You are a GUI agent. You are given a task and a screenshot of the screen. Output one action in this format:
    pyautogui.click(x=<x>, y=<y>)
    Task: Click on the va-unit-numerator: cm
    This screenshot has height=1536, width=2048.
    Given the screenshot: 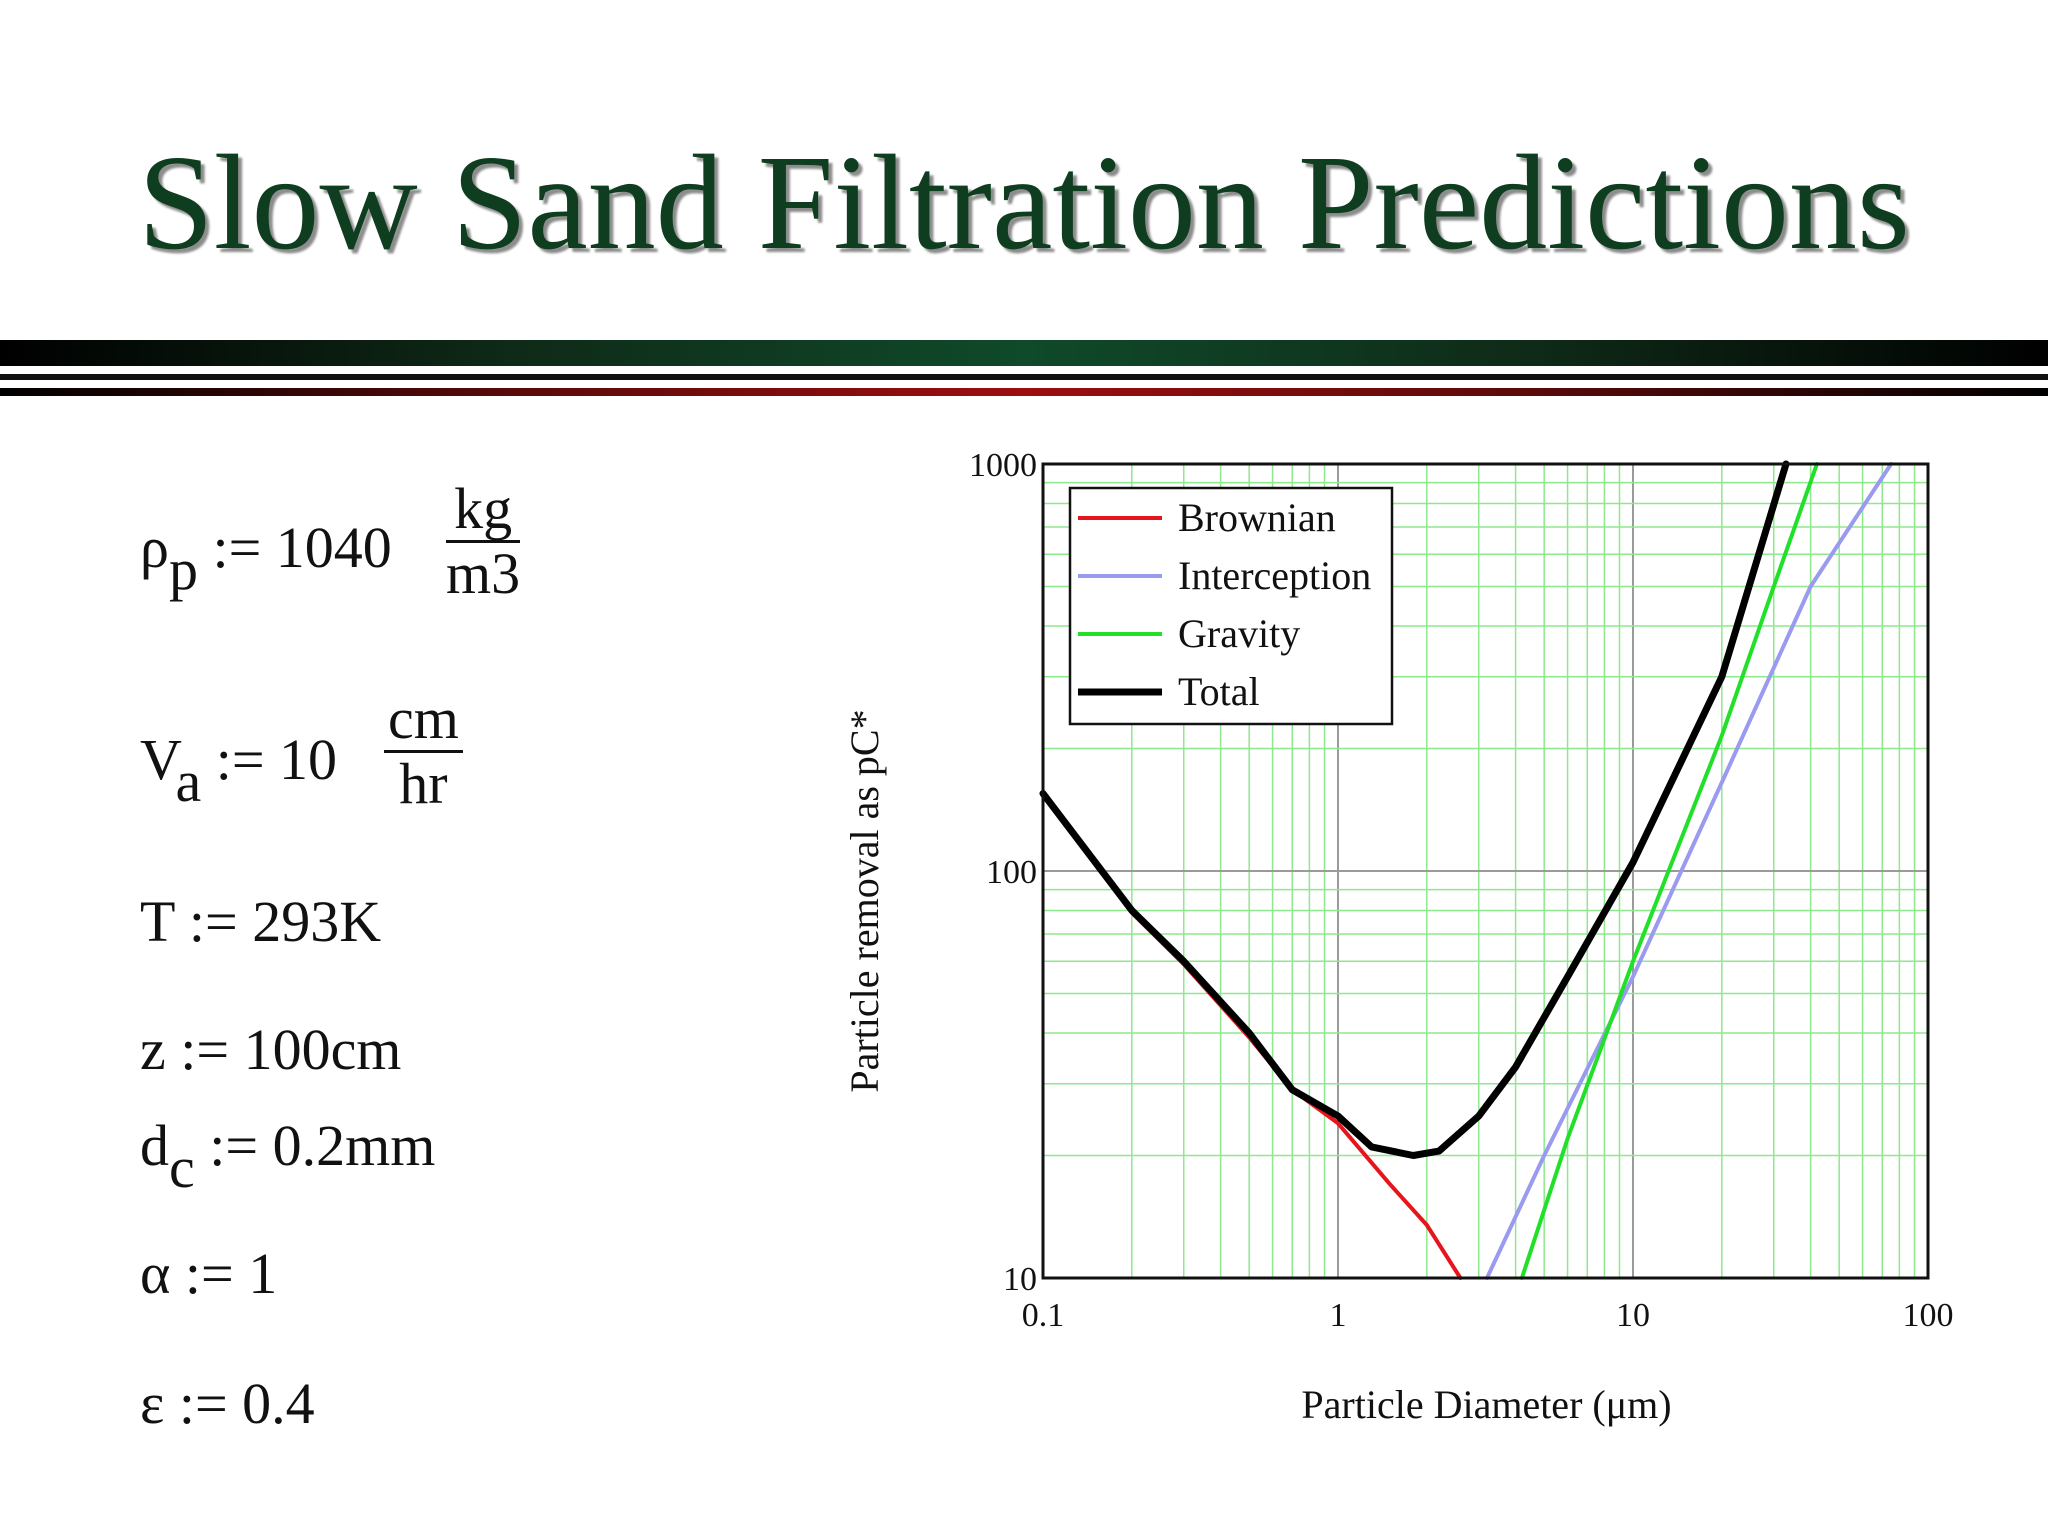 What is the action you would take?
    pyautogui.click(x=423, y=720)
    